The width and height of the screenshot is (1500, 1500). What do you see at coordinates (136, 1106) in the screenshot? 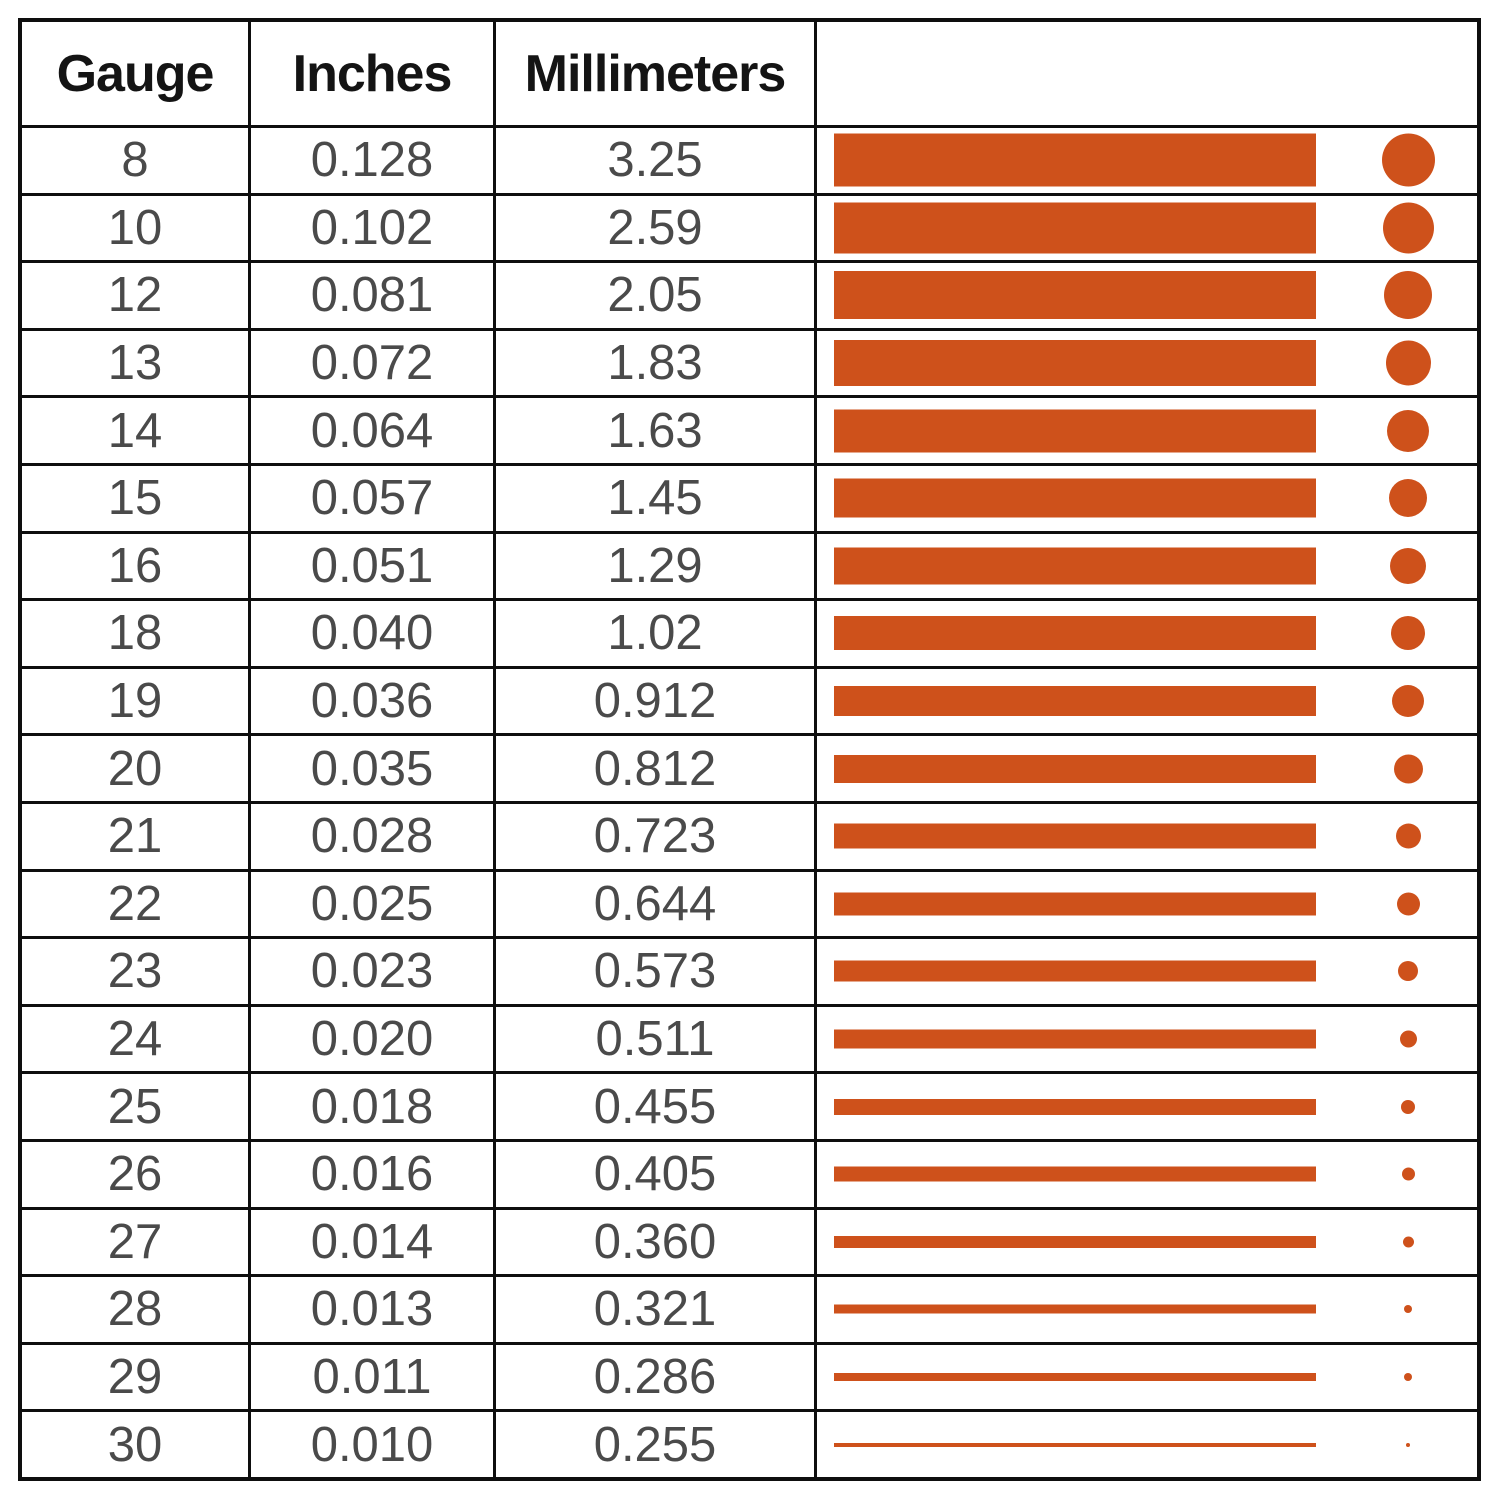
I see `gauge-value: 25` at bounding box center [136, 1106].